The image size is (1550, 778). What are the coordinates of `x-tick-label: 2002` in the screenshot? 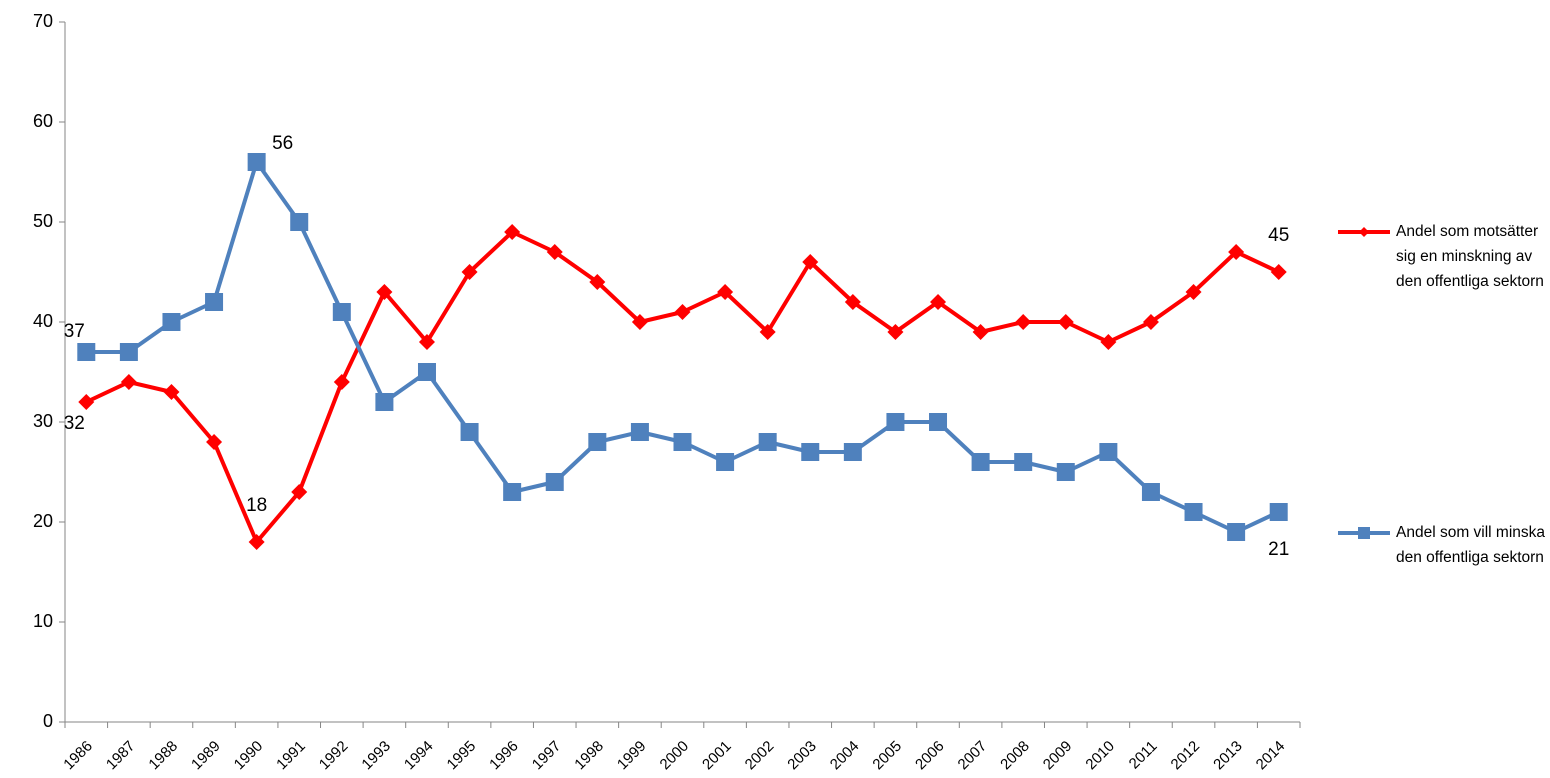 It's located at (760, 756).